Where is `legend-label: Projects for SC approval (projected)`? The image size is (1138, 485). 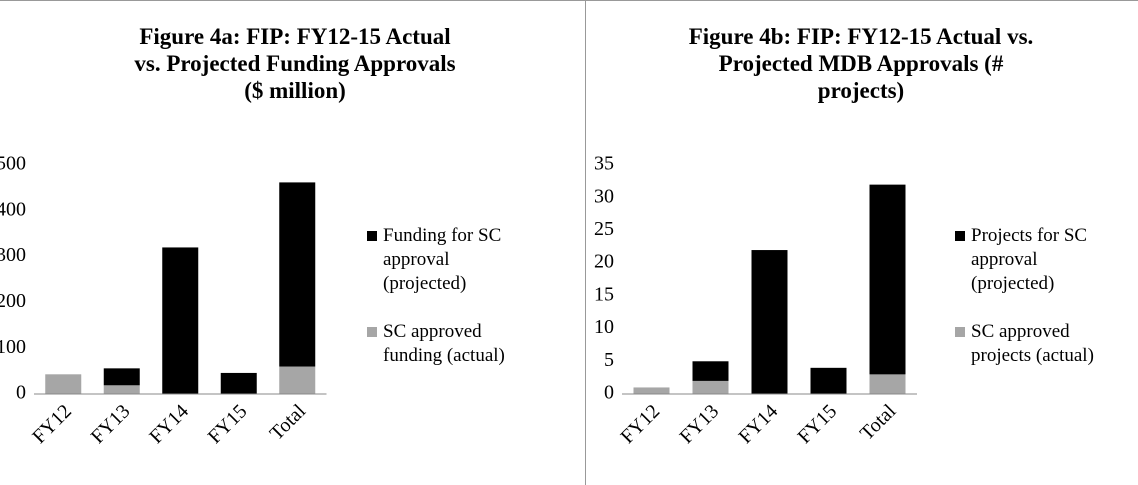
legend-label: Projects for SC approval (projected) is located at coordinates (1029, 259).